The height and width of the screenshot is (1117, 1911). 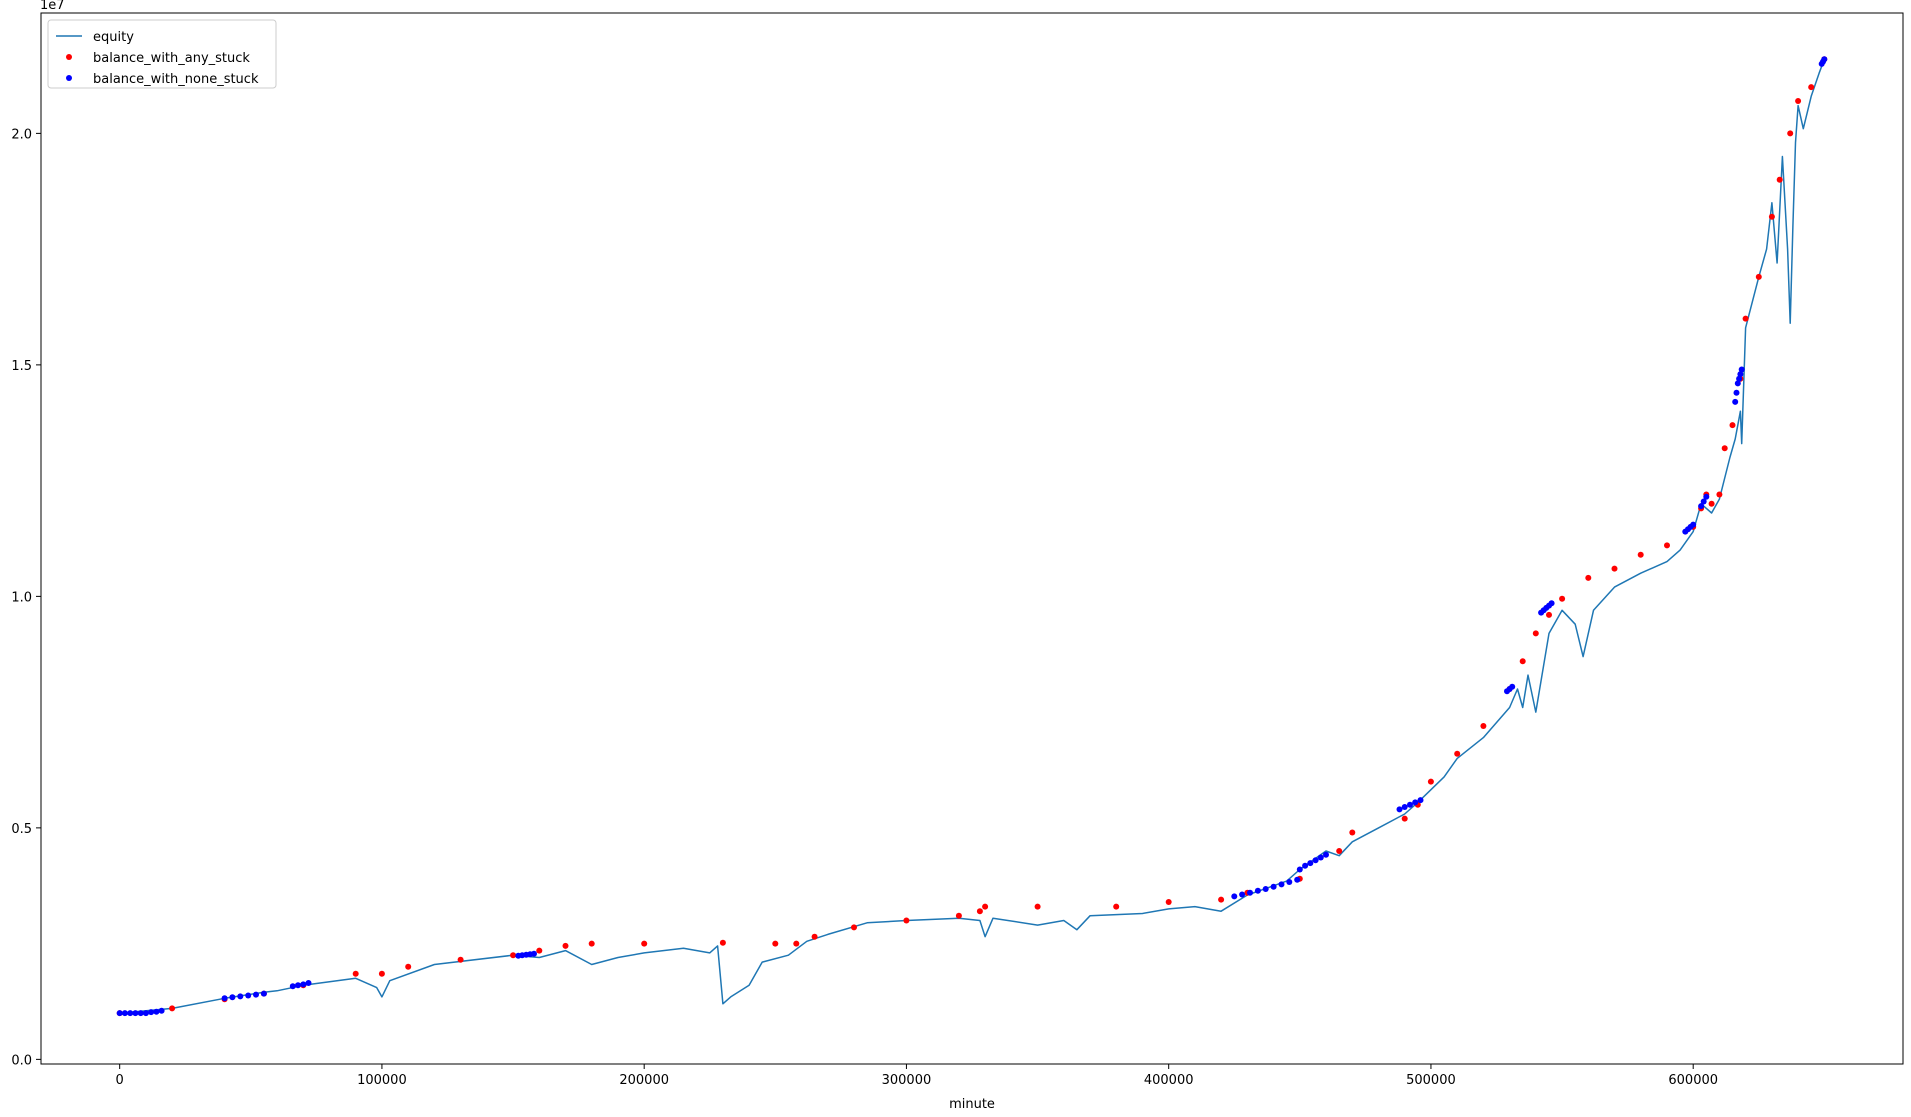 What do you see at coordinates (113, 37) in the screenshot?
I see `legend-label: equity` at bounding box center [113, 37].